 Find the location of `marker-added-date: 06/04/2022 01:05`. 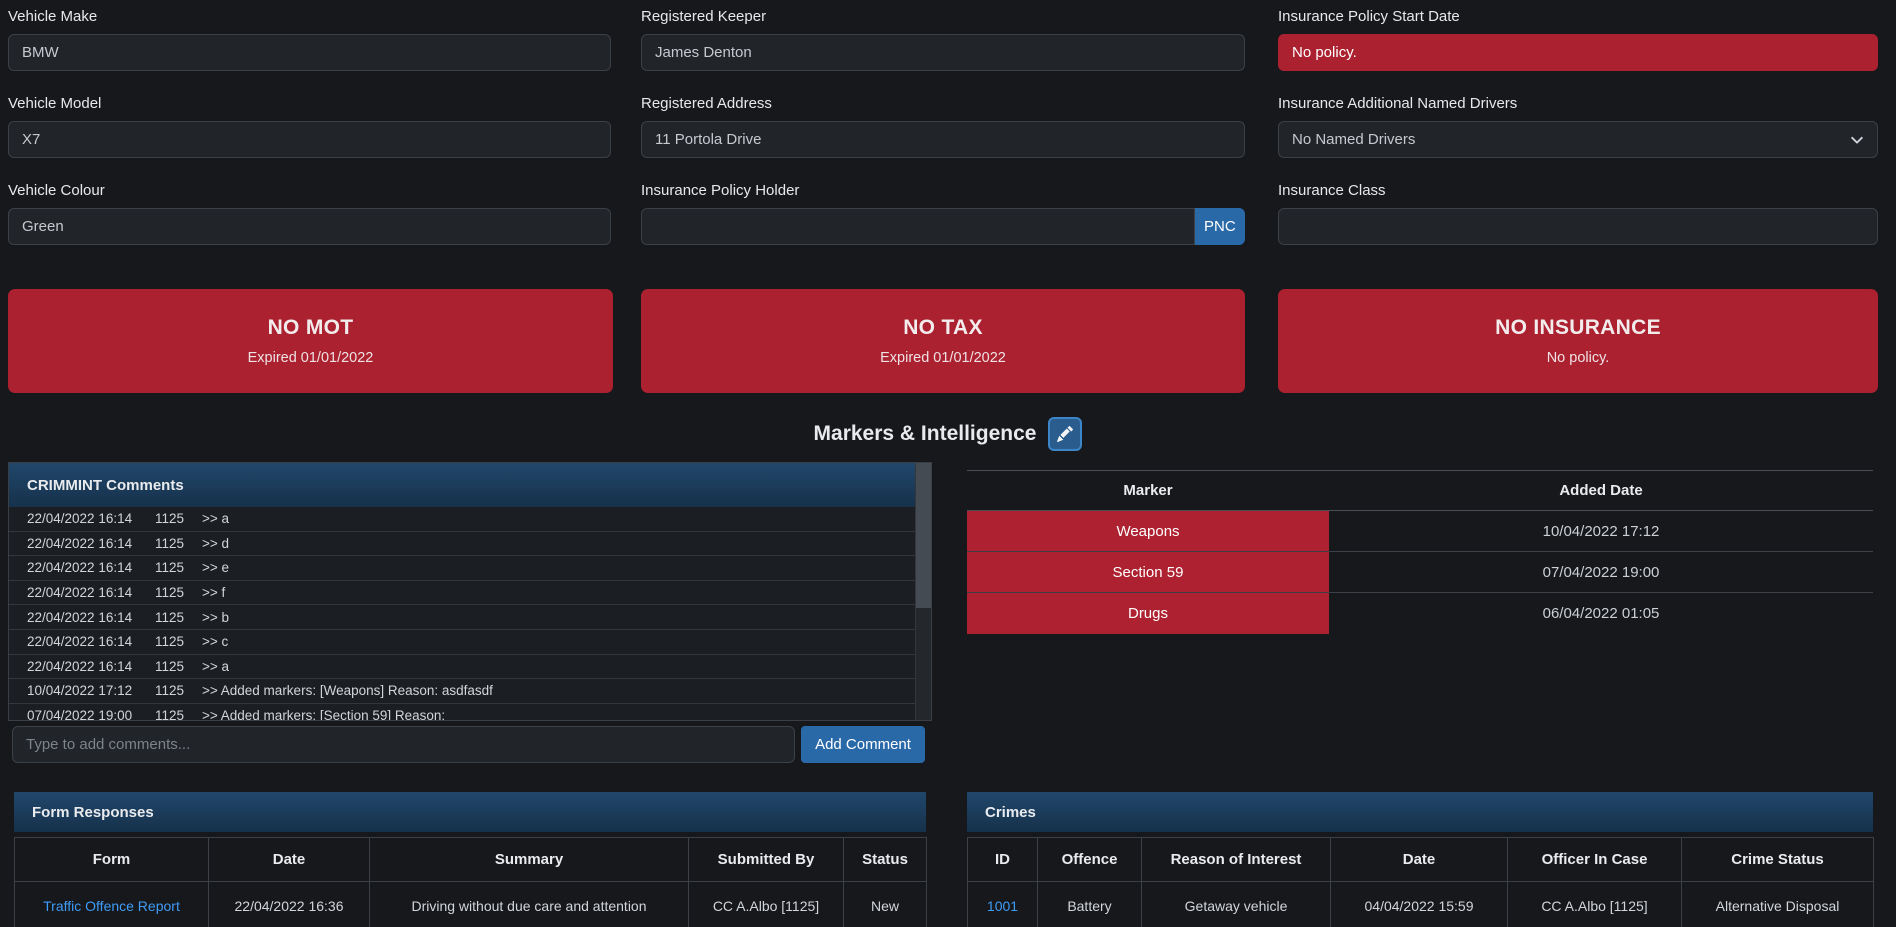

marker-added-date: 06/04/2022 01:05 is located at coordinates (1601, 613).